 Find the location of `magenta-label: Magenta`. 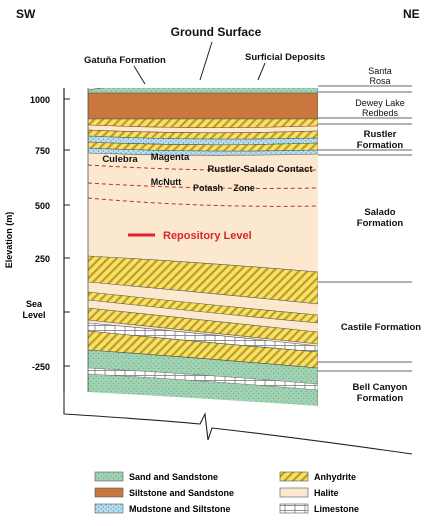

magenta-label: Magenta is located at coordinates (170, 157).